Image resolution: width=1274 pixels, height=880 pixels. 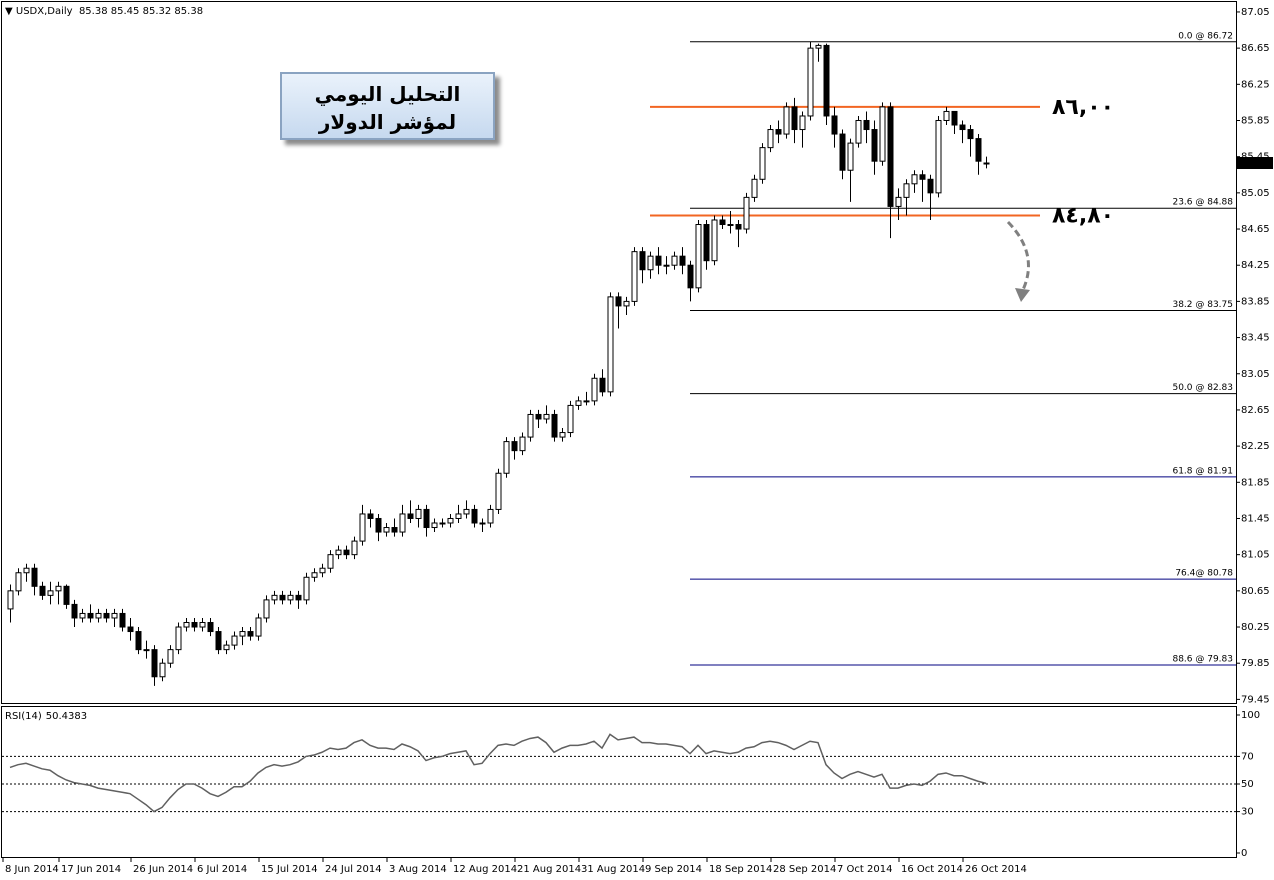 I want to click on high: 85.45, so click(x=125, y=11).